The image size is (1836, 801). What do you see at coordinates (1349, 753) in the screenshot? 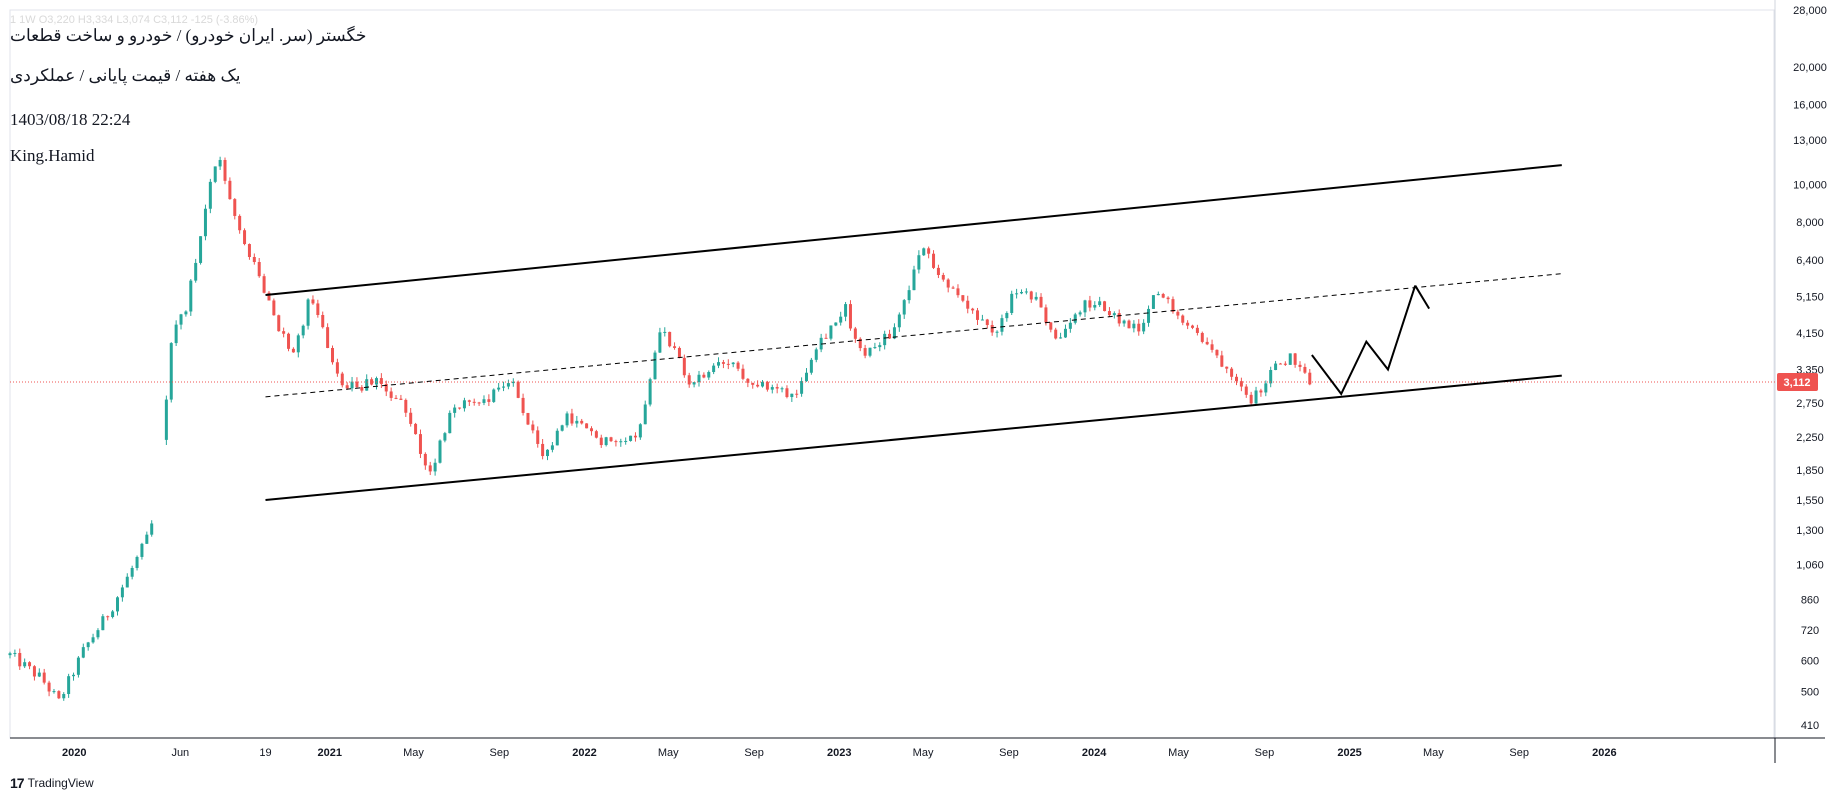
I see `x-tick-label: 2025` at bounding box center [1349, 753].